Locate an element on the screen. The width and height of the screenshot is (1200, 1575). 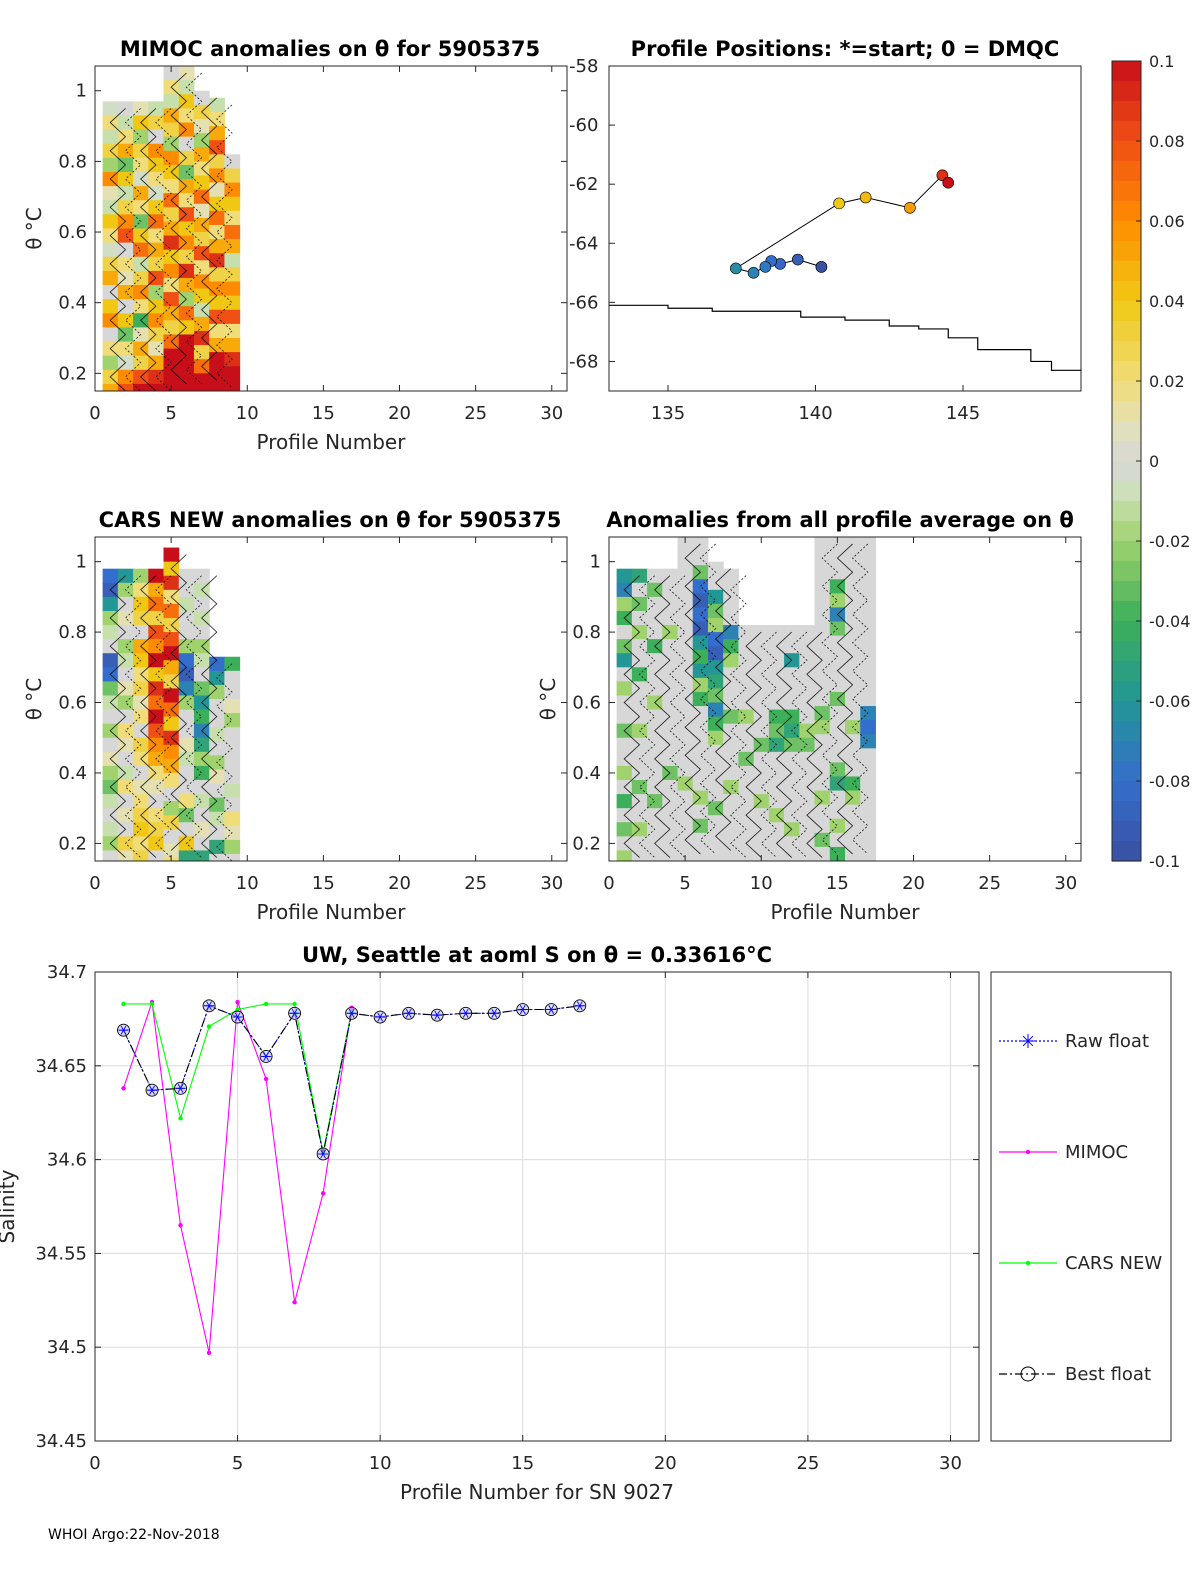
x-tick-label: 145 is located at coordinates (963, 413).